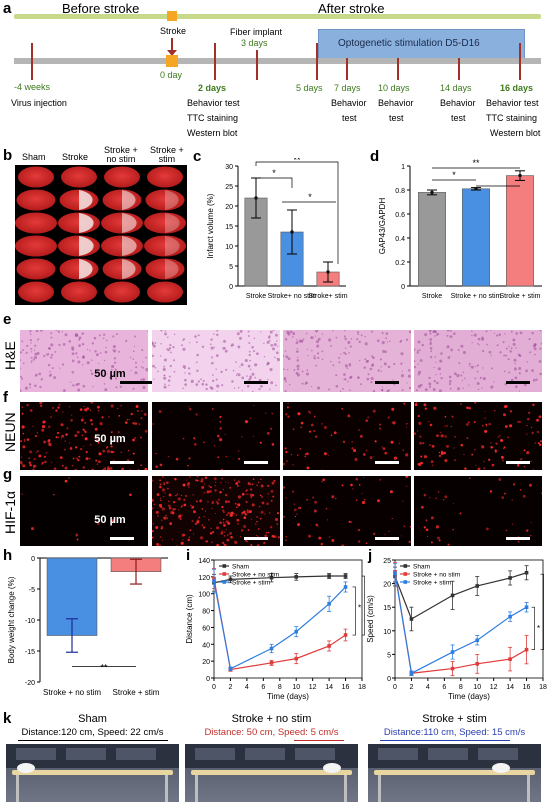 This screenshot has width=550, height=803. What do you see at coordinates (296, 687) in the screenshot?
I see `x-tick-label: 10` at bounding box center [296, 687].